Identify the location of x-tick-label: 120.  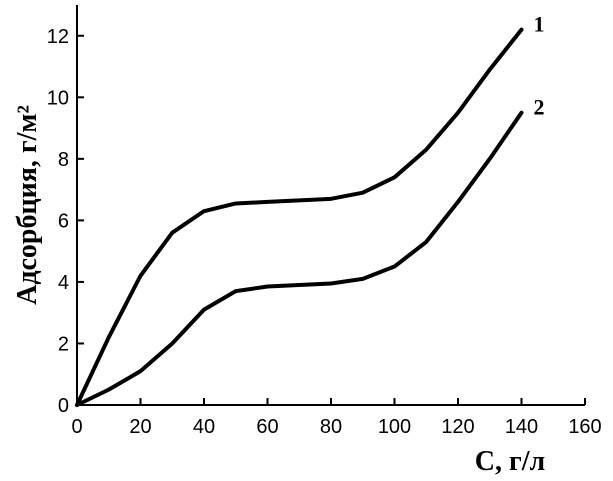
(457, 427).